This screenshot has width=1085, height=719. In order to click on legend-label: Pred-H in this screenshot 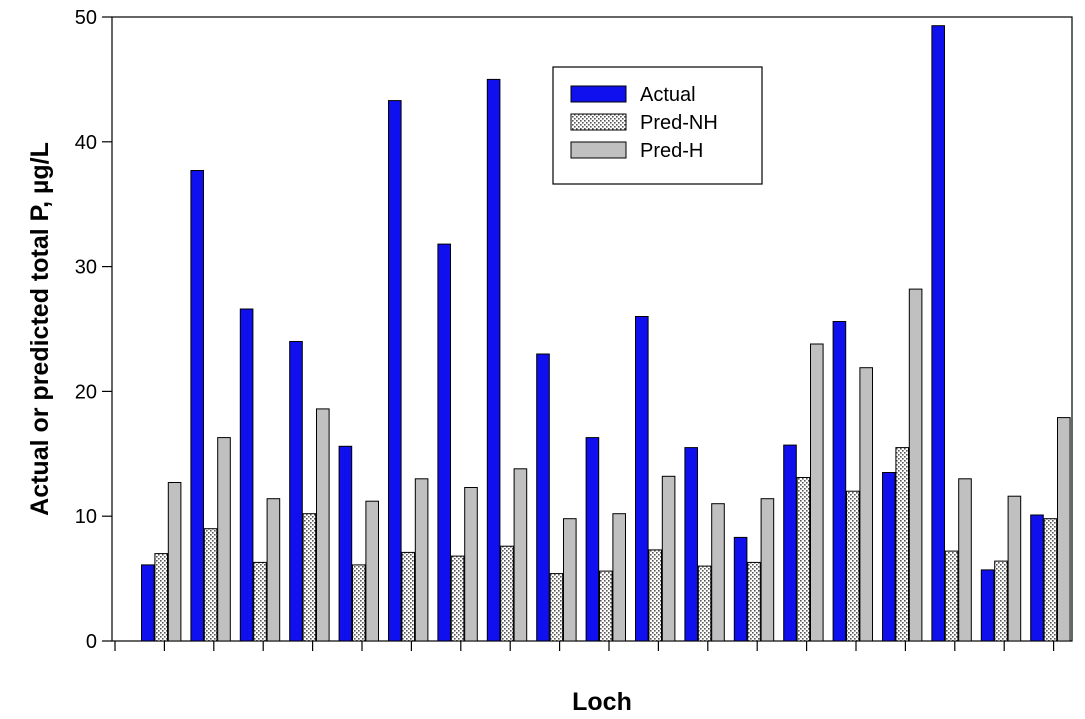, I will do `click(671, 151)`.